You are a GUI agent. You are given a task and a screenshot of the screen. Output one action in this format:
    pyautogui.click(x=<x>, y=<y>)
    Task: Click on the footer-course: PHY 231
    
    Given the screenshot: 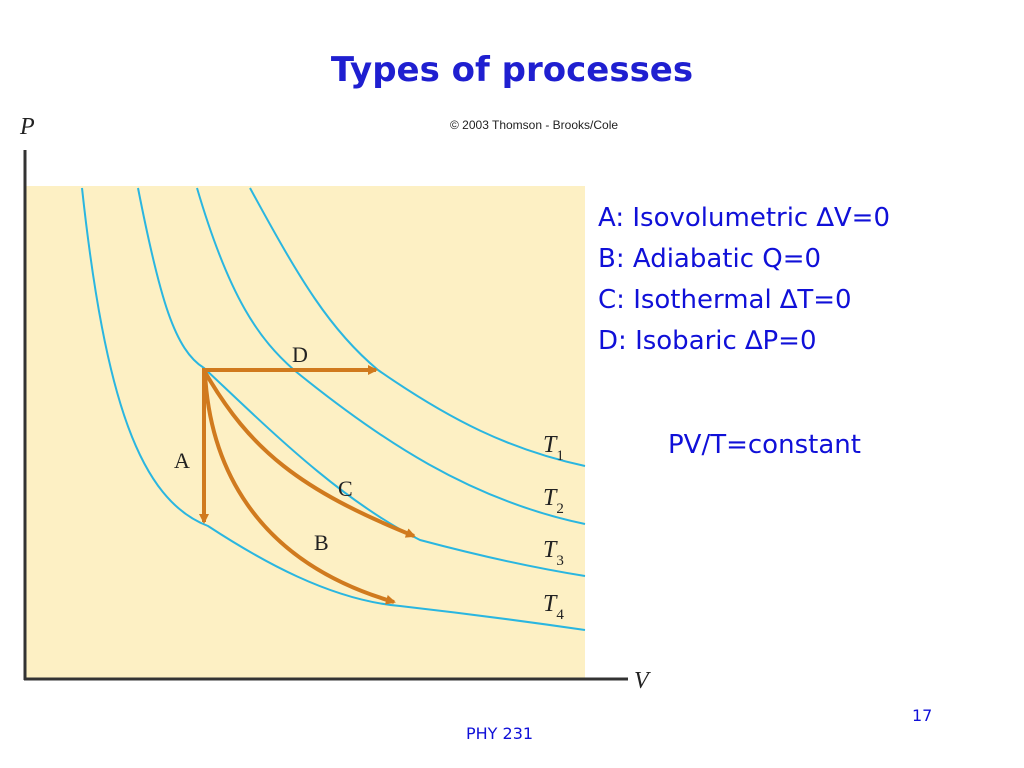 What is the action you would take?
    pyautogui.click(x=500, y=733)
    